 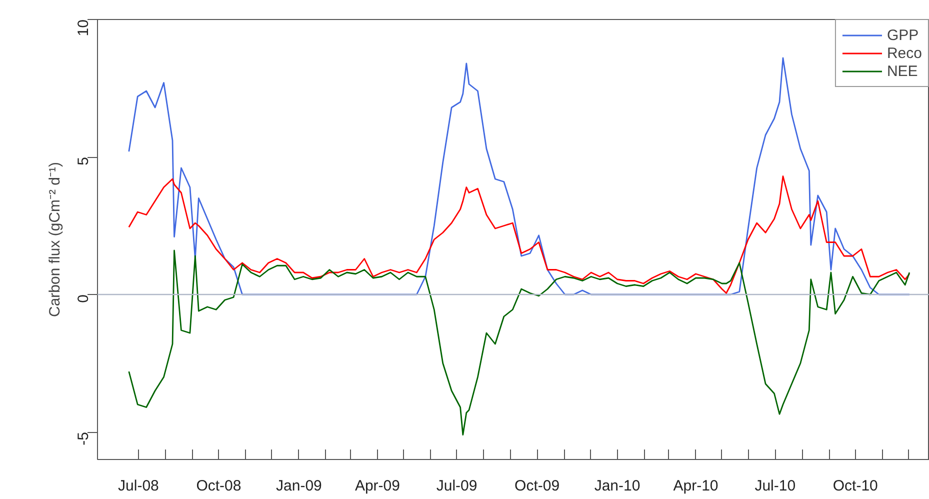 What do you see at coordinates (902, 35) in the screenshot?
I see `legend-label: GPP` at bounding box center [902, 35].